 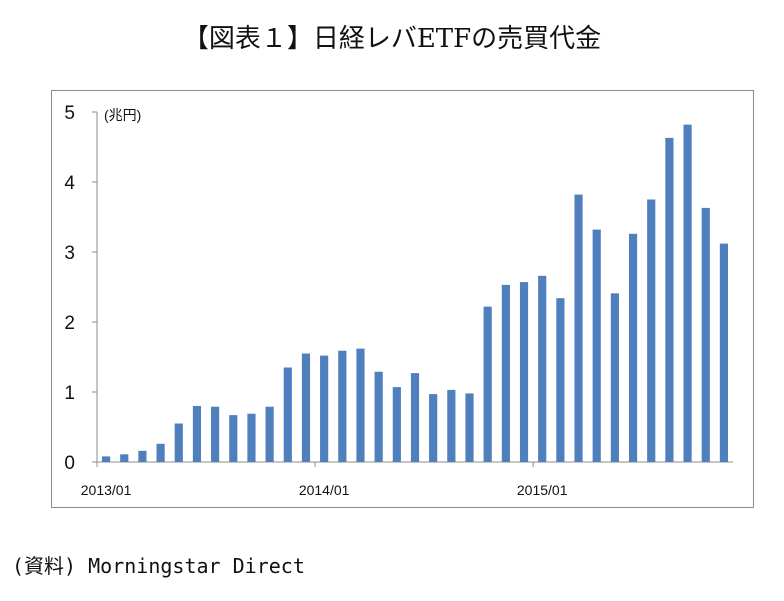 What do you see at coordinates (69, 113) in the screenshot?
I see `y-tick-label: 5` at bounding box center [69, 113].